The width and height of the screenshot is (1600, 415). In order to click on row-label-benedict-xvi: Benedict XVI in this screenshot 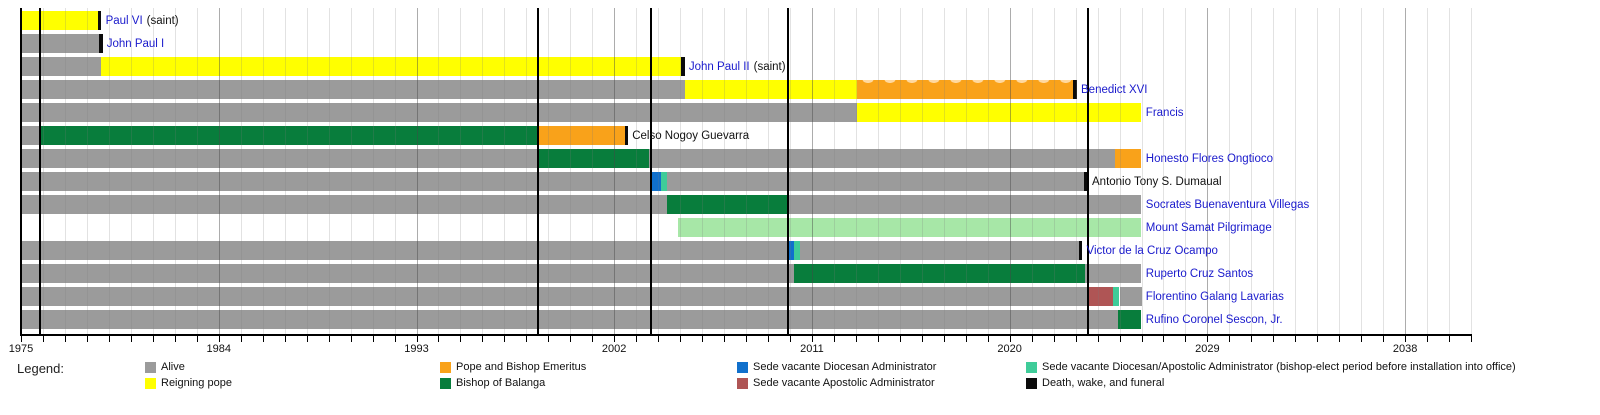, I will do `click(1114, 89)`.